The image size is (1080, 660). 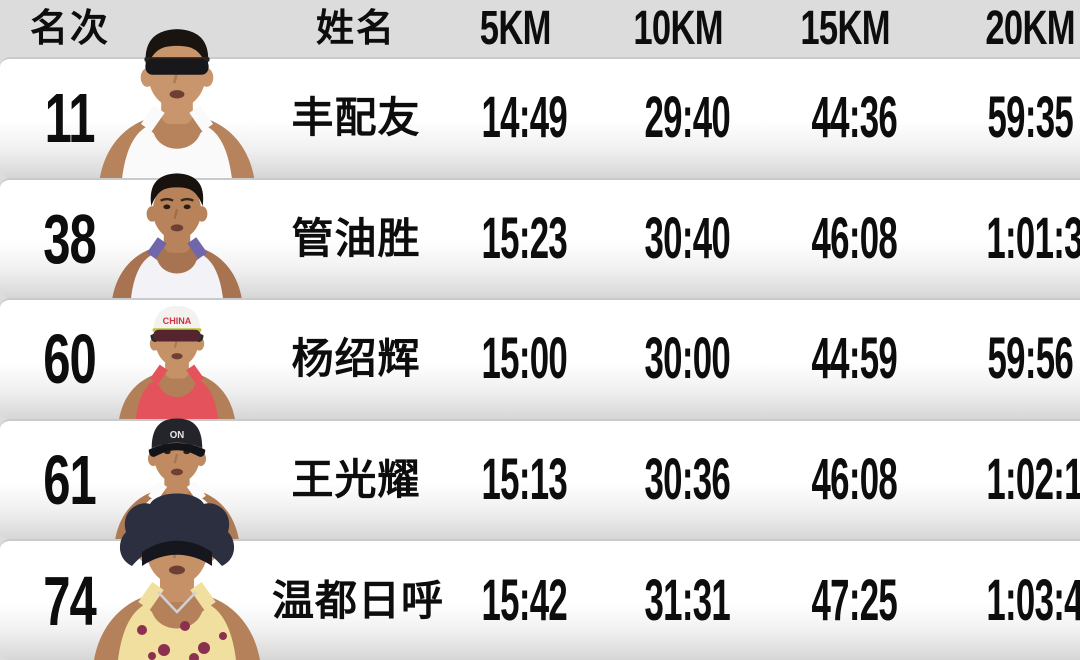 What do you see at coordinates (687, 359) in the screenshot?
I see `split-10km-value: 30:00` at bounding box center [687, 359].